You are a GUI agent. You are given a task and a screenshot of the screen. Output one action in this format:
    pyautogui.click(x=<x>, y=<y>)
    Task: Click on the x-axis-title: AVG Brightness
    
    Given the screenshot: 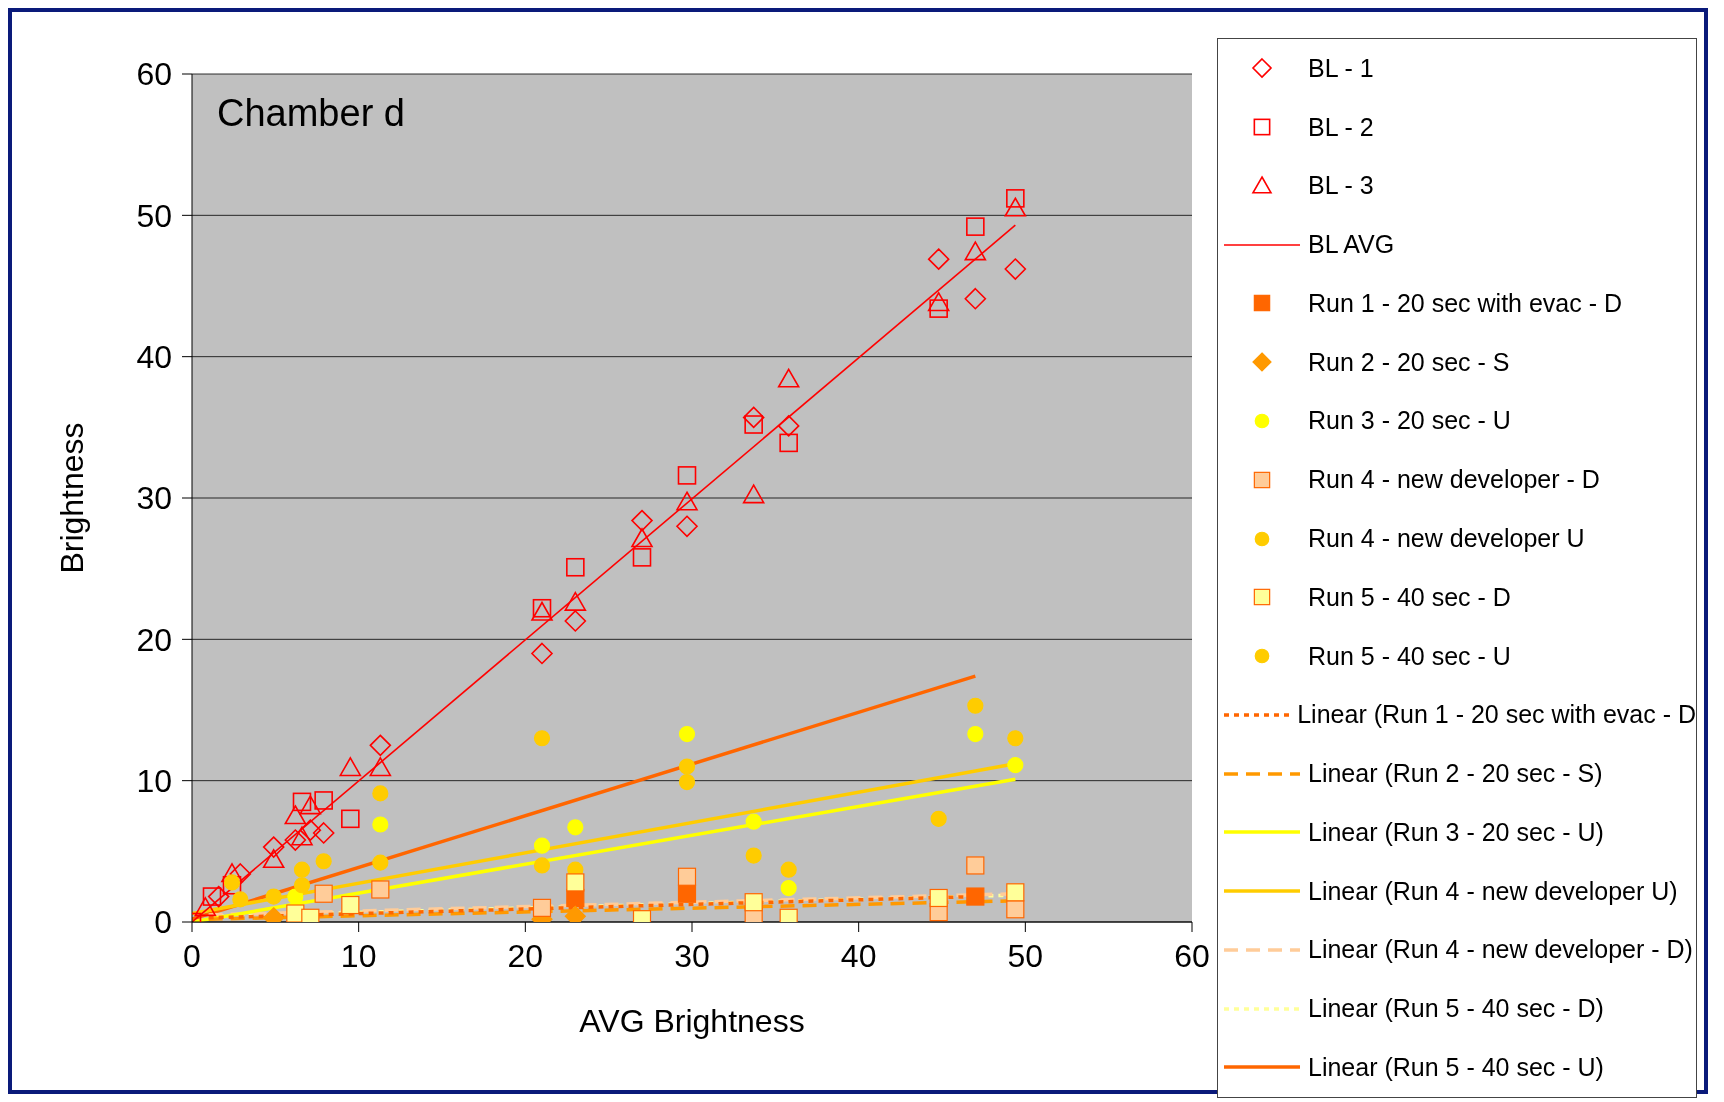 What is the action you would take?
    pyautogui.click(x=692, y=1021)
    